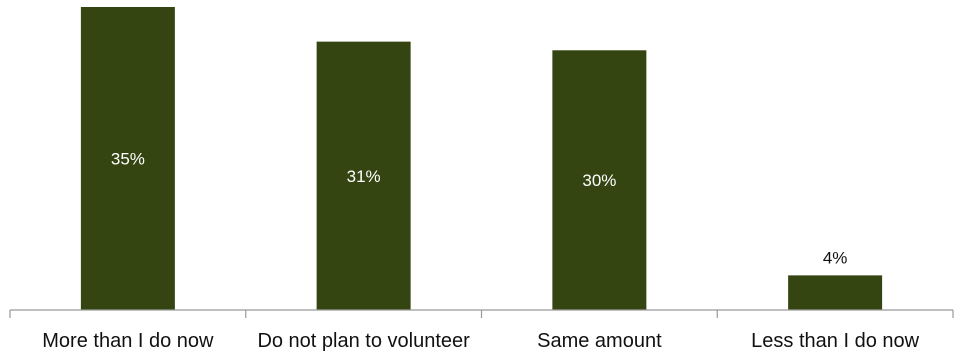 The height and width of the screenshot is (354, 961). I want to click on bar-value-label: 31%, so click(364, 176).